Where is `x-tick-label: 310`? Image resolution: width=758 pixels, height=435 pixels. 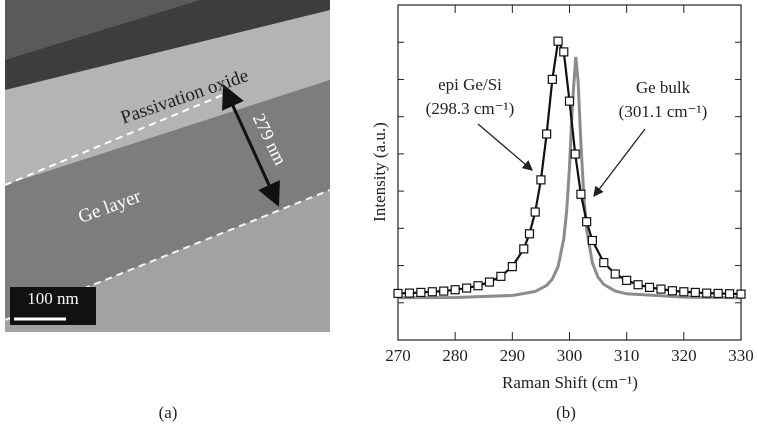
x-tick-label: 310 is located at coordinates (627, 355).